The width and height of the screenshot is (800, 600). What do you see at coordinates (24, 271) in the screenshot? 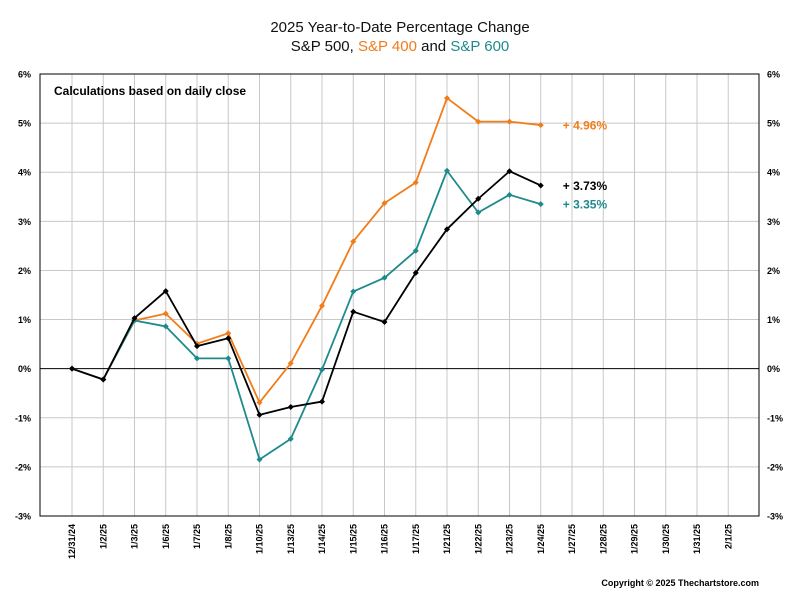
I see `y-tick-label-left: 2%` at bounding box center [24, 271].